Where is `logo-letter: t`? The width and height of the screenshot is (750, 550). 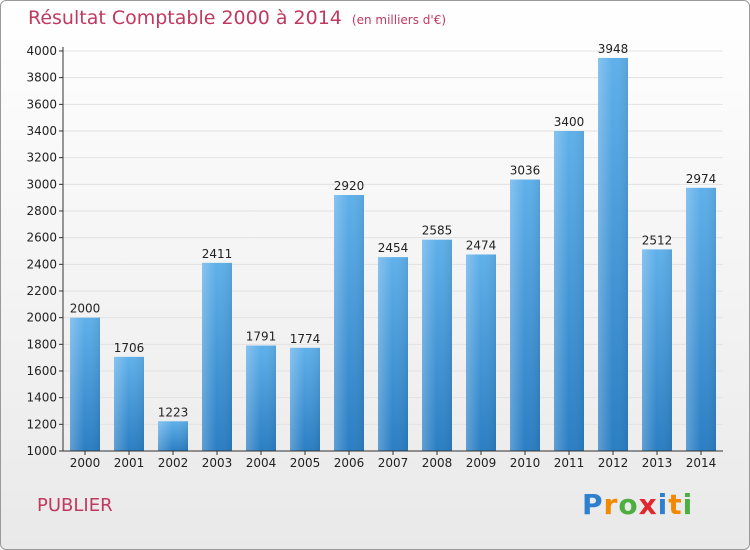
logo-letter: t is located at coordinates (675, 504).